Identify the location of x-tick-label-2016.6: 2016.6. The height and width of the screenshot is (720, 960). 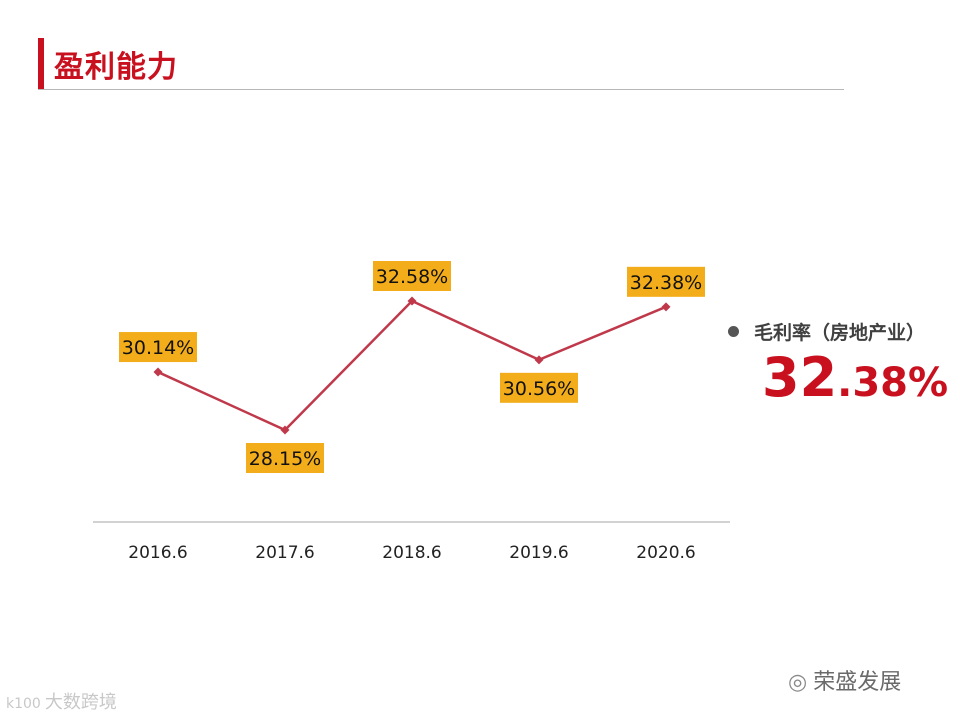
(157, 553).